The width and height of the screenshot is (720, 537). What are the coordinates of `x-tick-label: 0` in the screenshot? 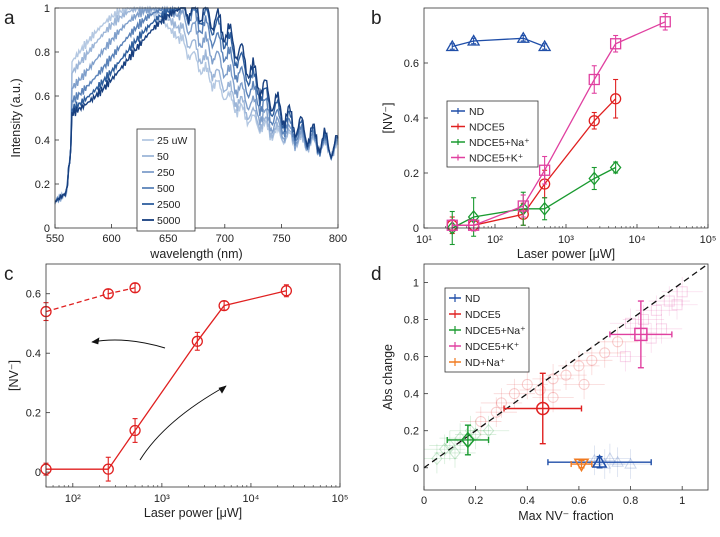 It's located at (424, 501).